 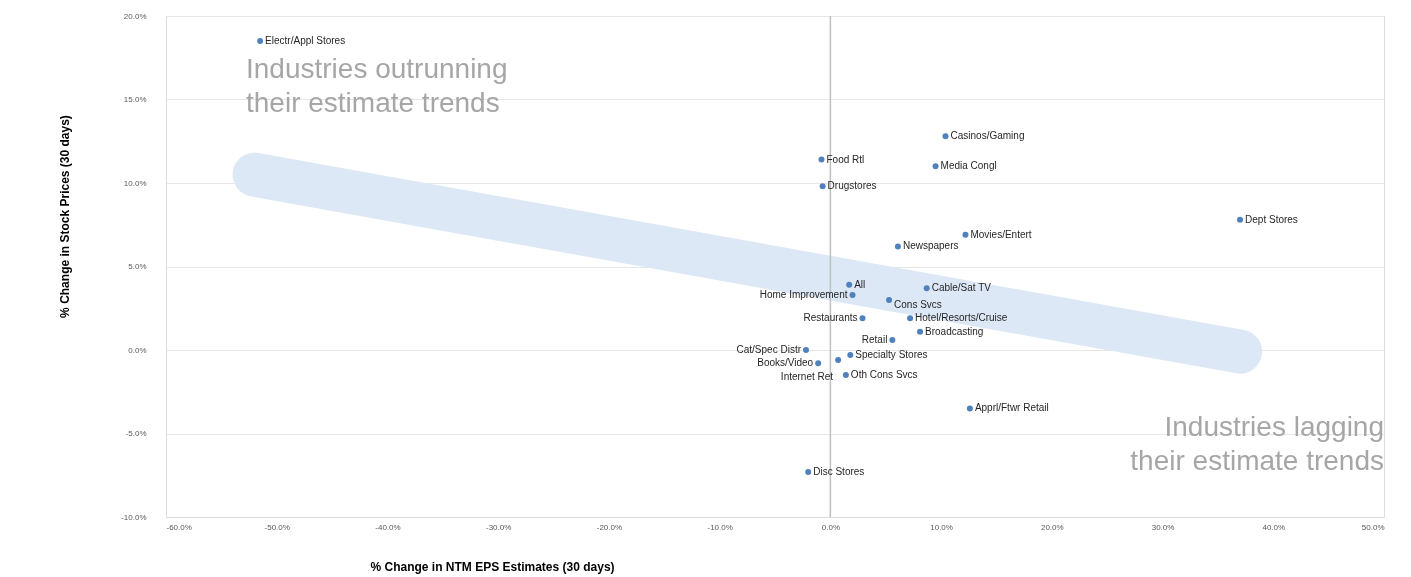 I want to click on series-label: Dept Stores, so click(x=1271, y=219).